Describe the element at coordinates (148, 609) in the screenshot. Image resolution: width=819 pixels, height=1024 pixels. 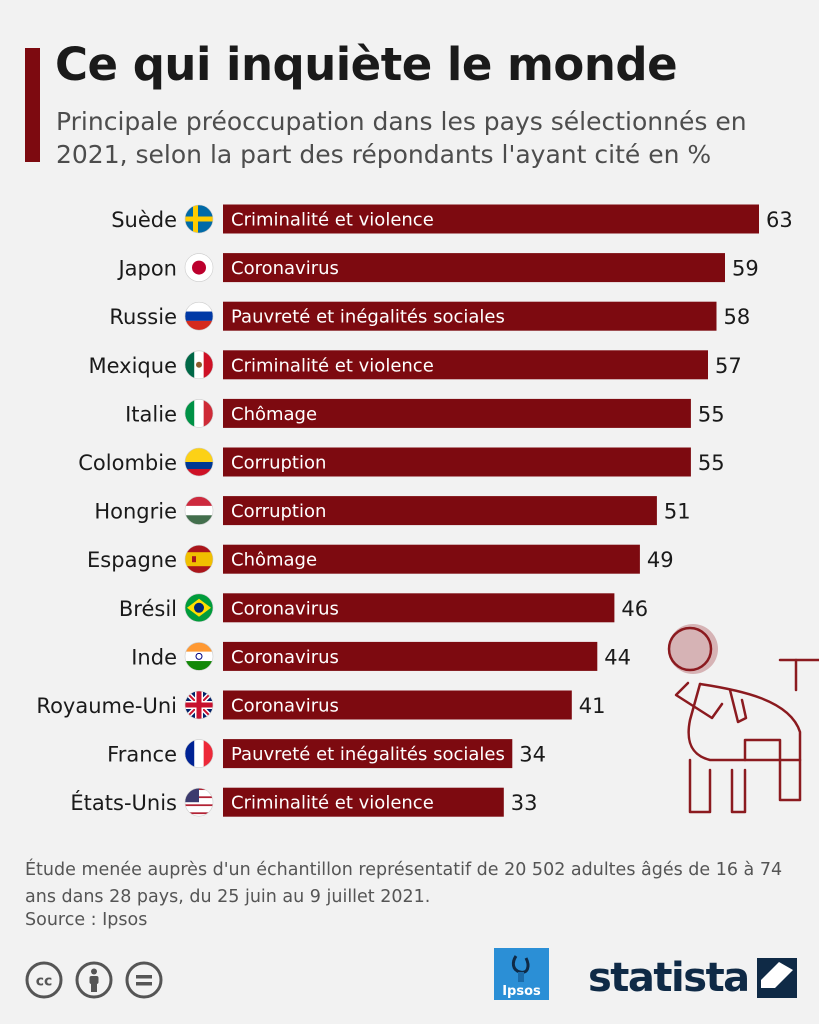
I see `country-label: Brésil` at that location.